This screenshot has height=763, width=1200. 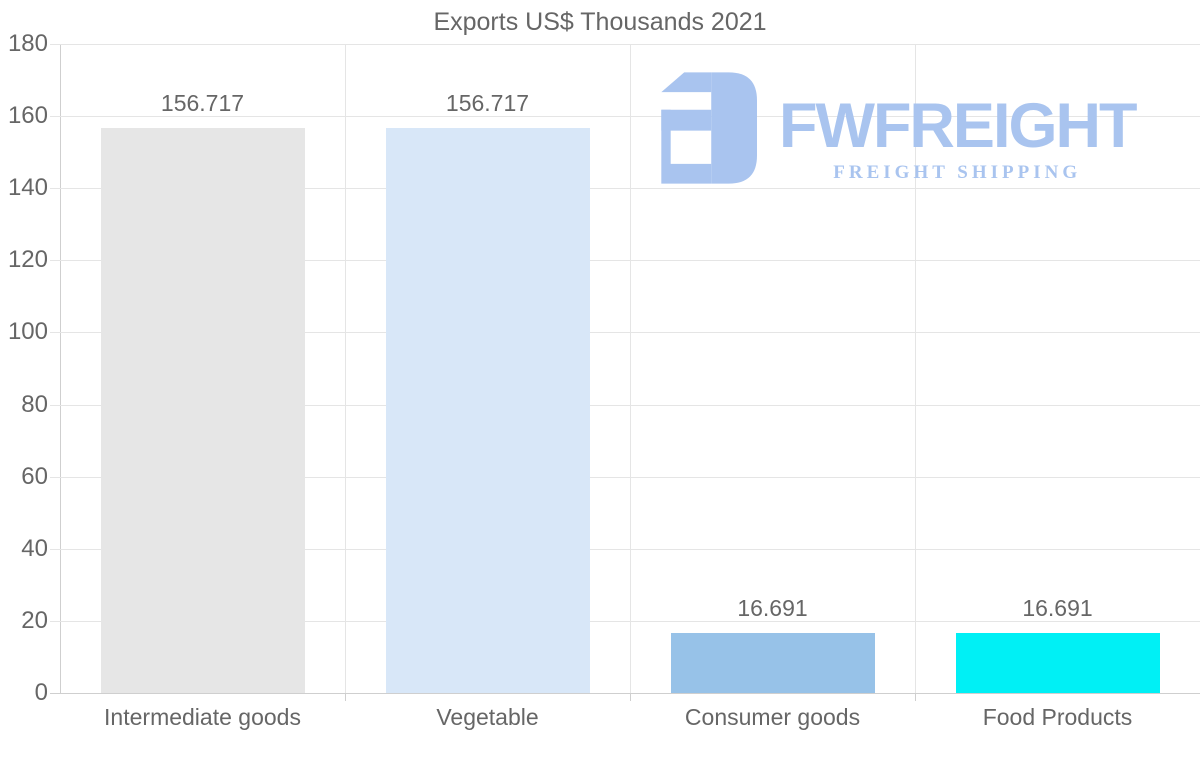 I want to click on bar-food-products, so click(x=1057, y=662).